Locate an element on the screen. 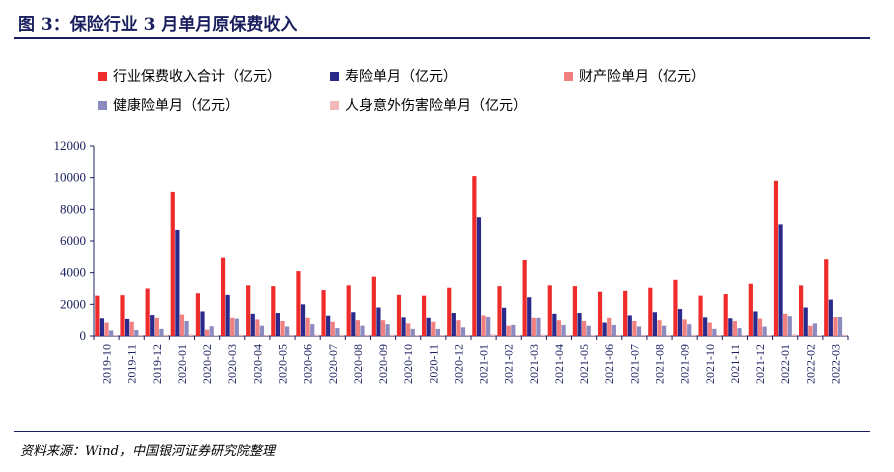 Image resolution: width=894 pixels, height=472 pixels. x-tick-label: 2021-09 is located at coordinates (685, 364).